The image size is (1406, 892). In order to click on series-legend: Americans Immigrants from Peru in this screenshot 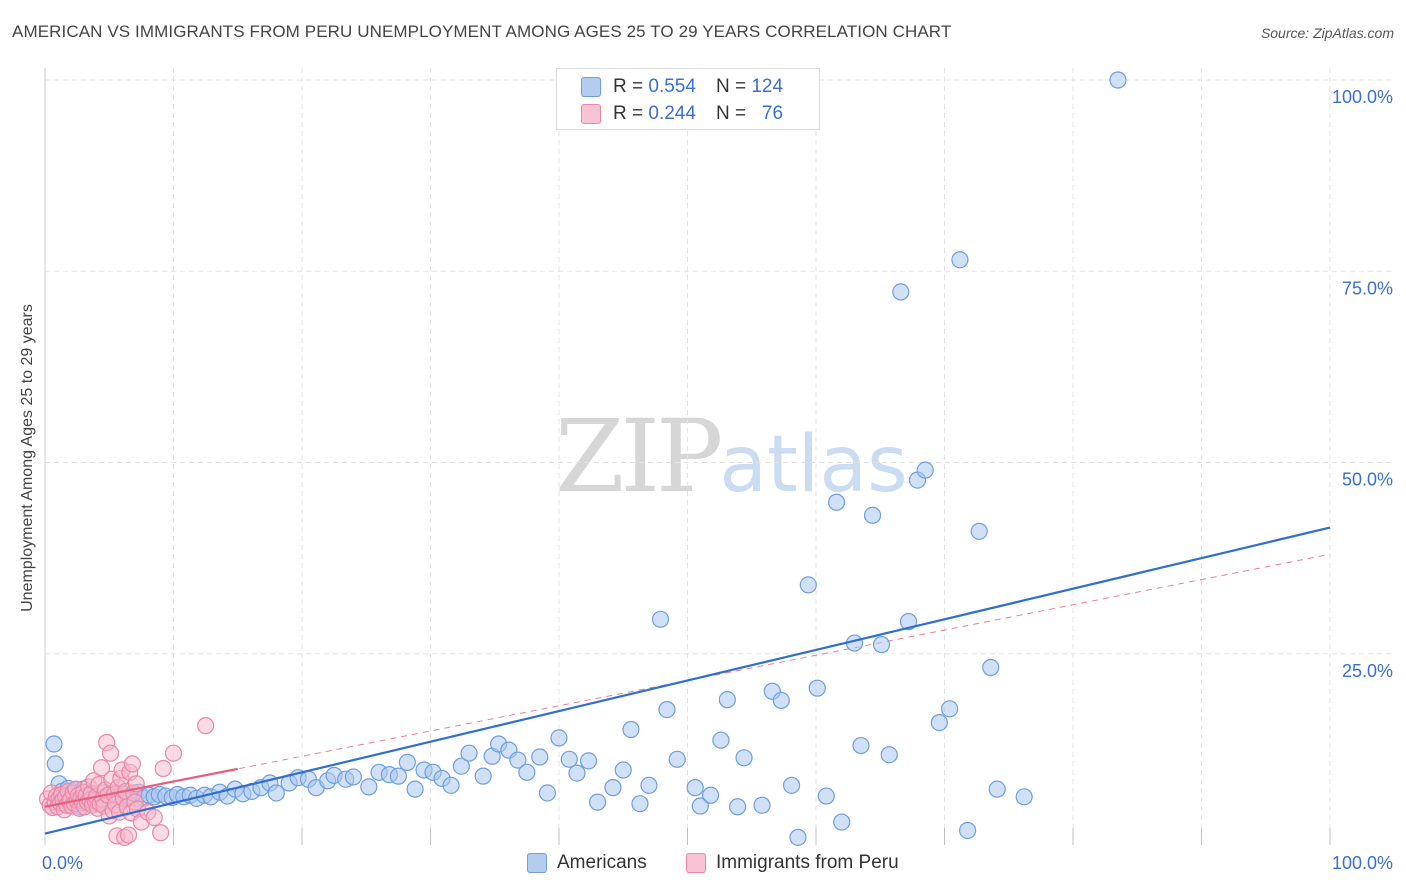, I will do `click(703, 865)`.